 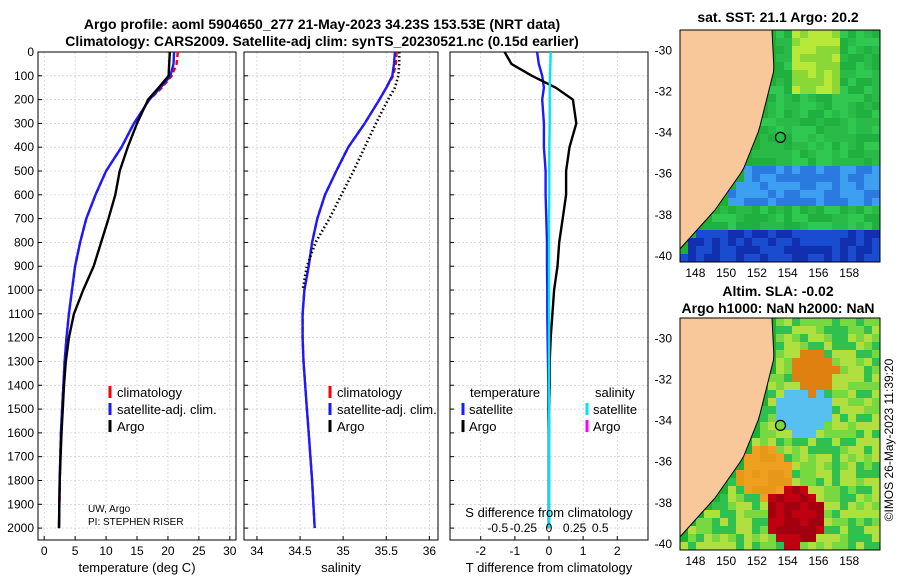 I want to click on lat-tick-label: -32, so click(x=664, y=92).